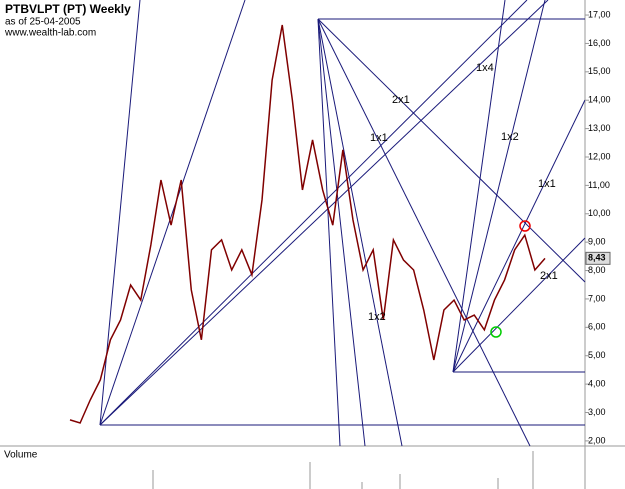 This screenshot has width=625, height=489. What do you see at coordinates (21, 455) in the screenshot?
I see `panel-label: Volume` at bounding box center [21, 455].